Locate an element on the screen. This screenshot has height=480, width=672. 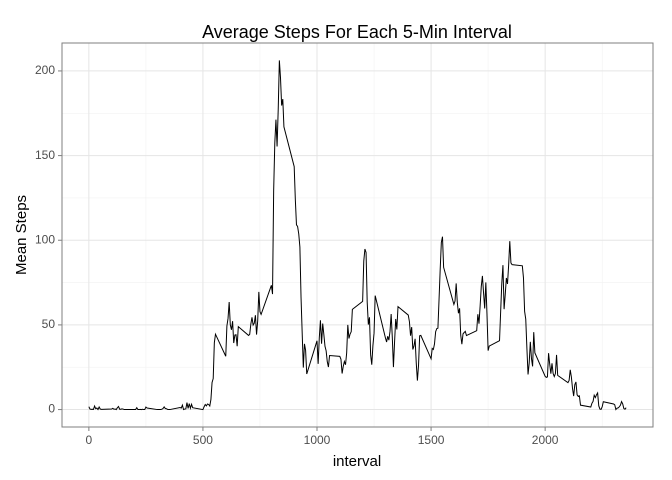
y-tick-label: 0 is located at coordinates (51, 409).